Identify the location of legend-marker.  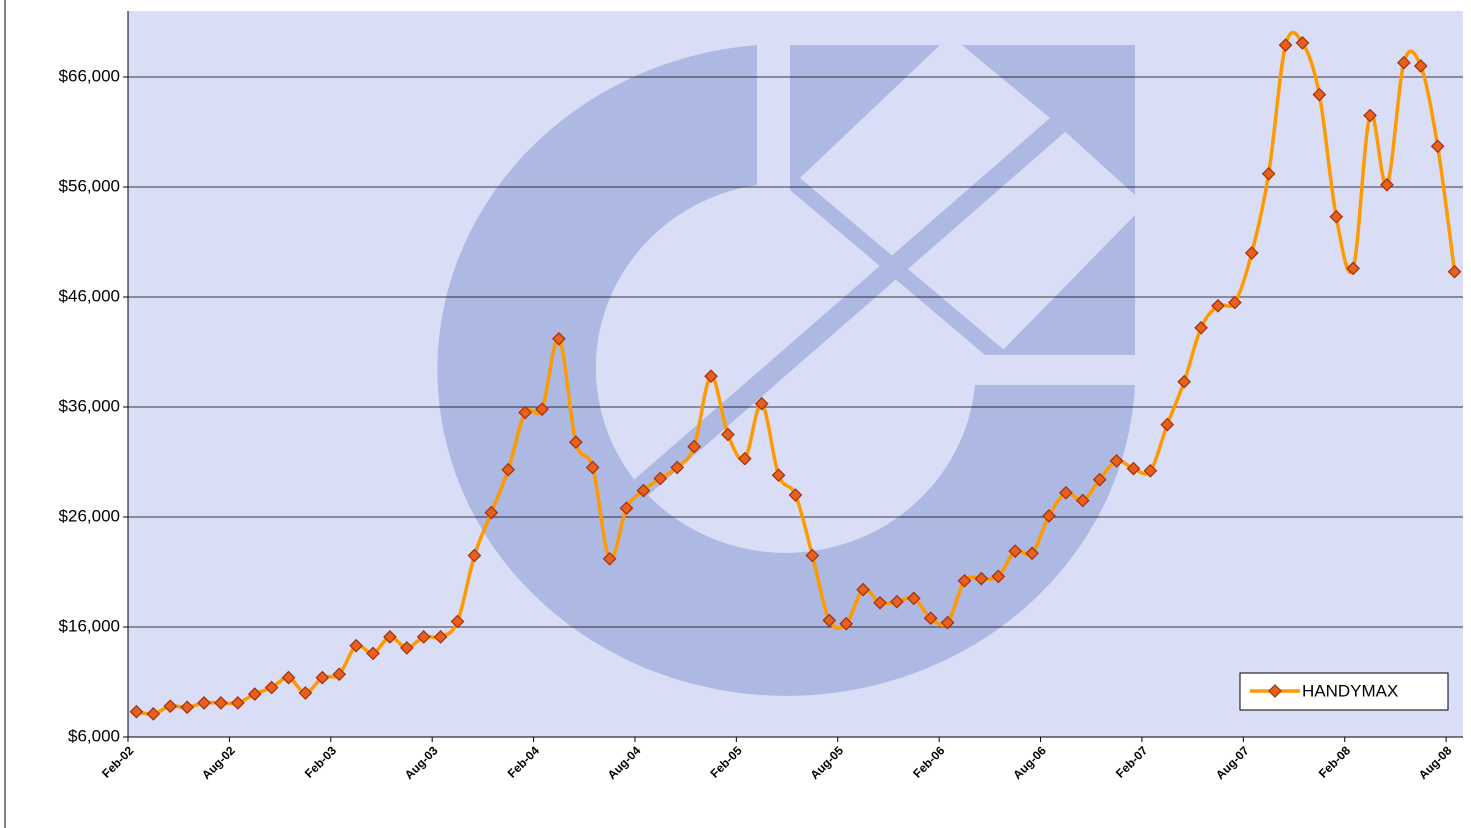
(1275, 691).